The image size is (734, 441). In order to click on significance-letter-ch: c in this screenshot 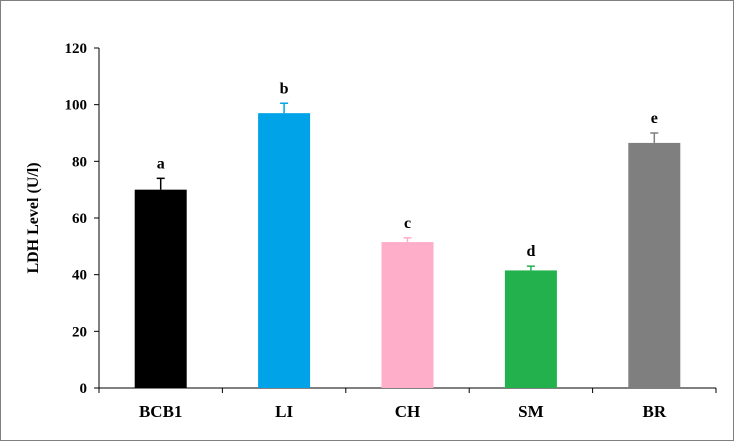, I will do `click(407, 223)`.